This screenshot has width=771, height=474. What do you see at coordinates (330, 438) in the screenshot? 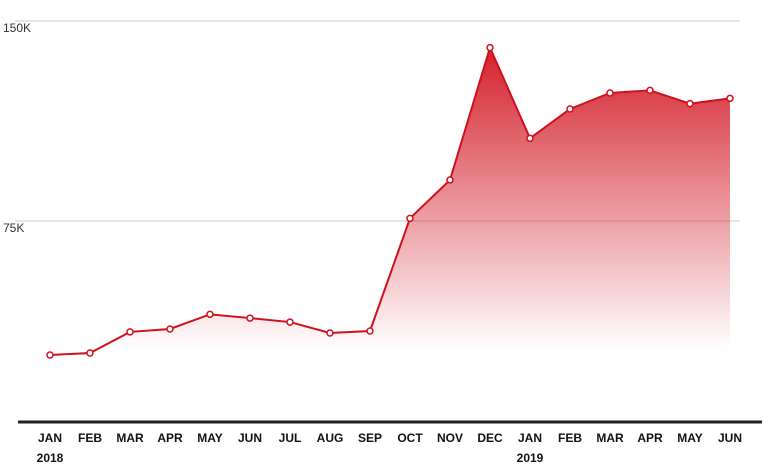
I see `x-tick-label: AUG` at bounding box center [330, 438].